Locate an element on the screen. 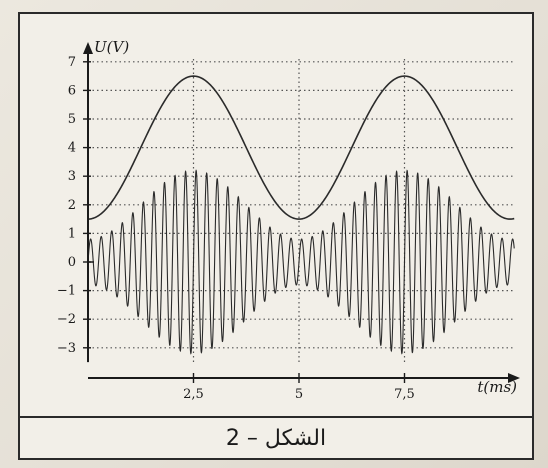 The image size is (548, 468). x-axis-label: t(ms) is located at coordinates (497, 387).